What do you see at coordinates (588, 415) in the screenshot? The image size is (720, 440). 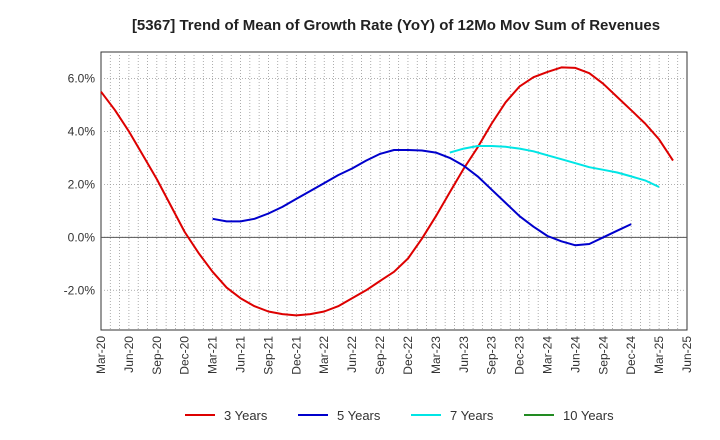 I see `legend-label: 10 Years` at bounding box center [588, 415].